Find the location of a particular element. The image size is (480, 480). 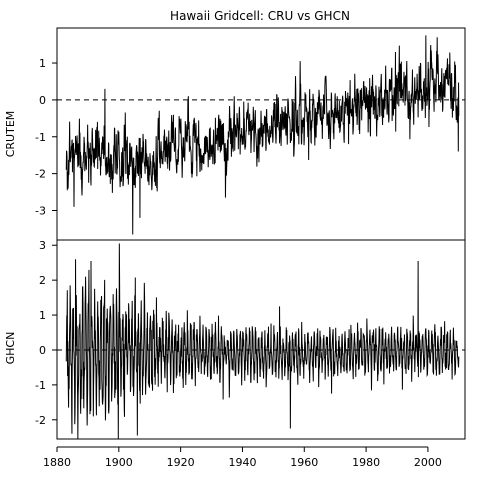

x-tick-label: 2000 is located at coordinates (428, 462).